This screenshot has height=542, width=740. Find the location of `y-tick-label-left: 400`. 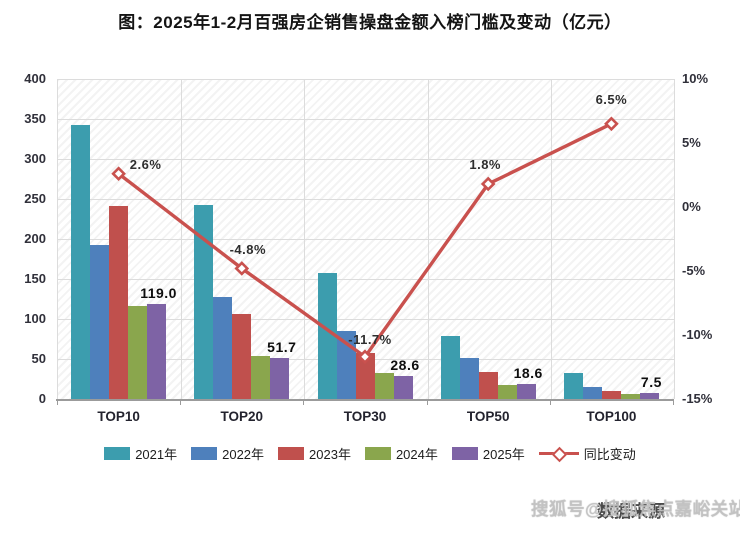

y-tick-label-left: 400 is located at coordinates (35, 78).